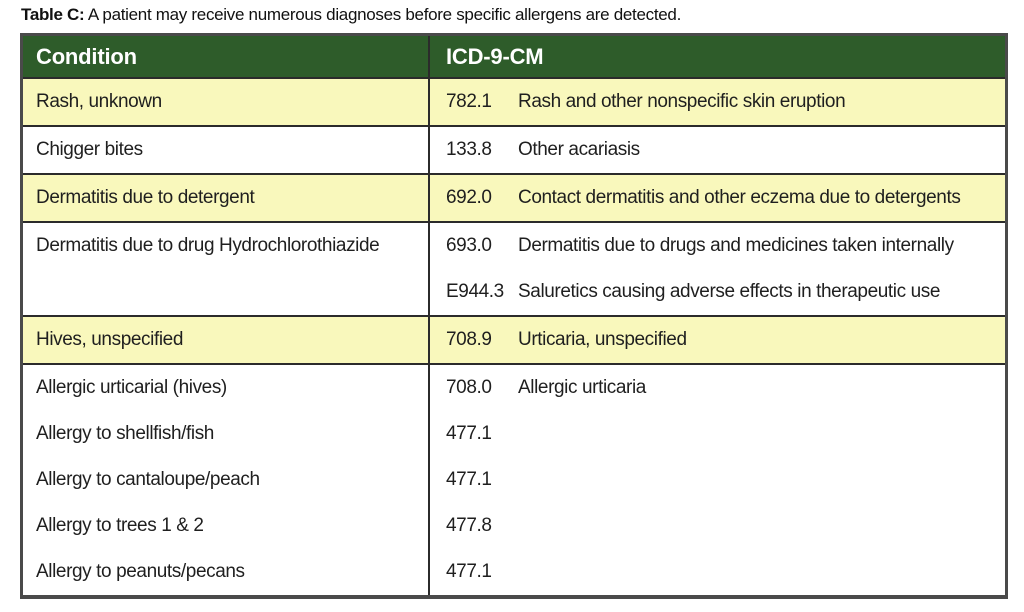 The height and width of the screenshot is (612, 1024). Describe the element at coordinates (226, 340) in the screenshot. I see `condition-cell: Hives, unspecified` at that location.